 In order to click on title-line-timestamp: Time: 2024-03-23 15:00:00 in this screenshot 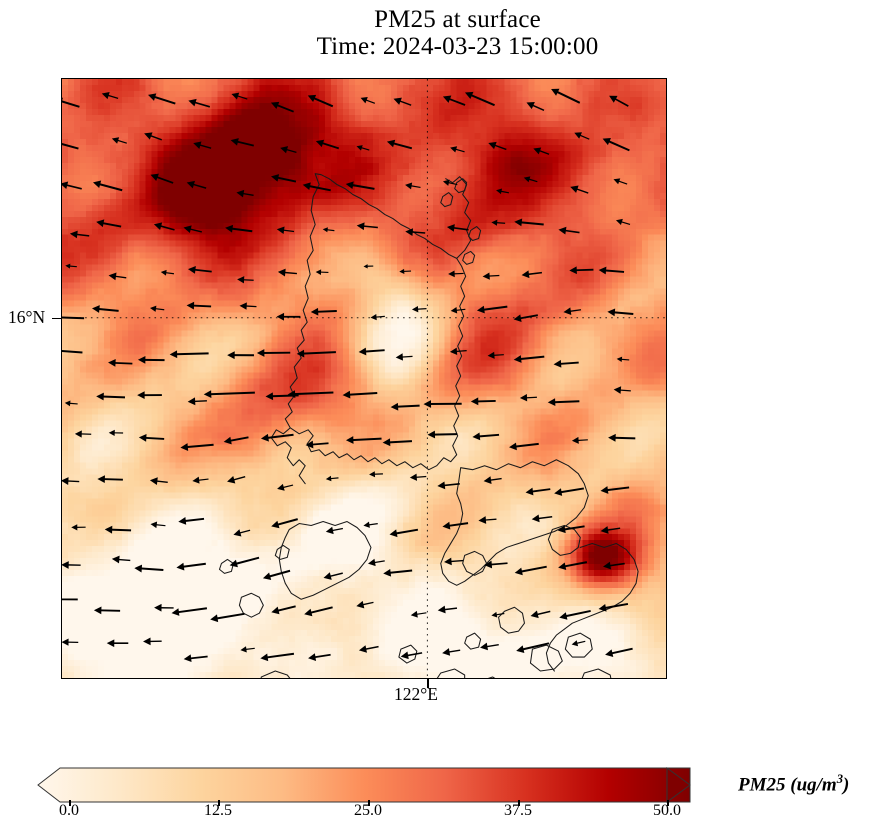, I will do `click(457, 46)`.